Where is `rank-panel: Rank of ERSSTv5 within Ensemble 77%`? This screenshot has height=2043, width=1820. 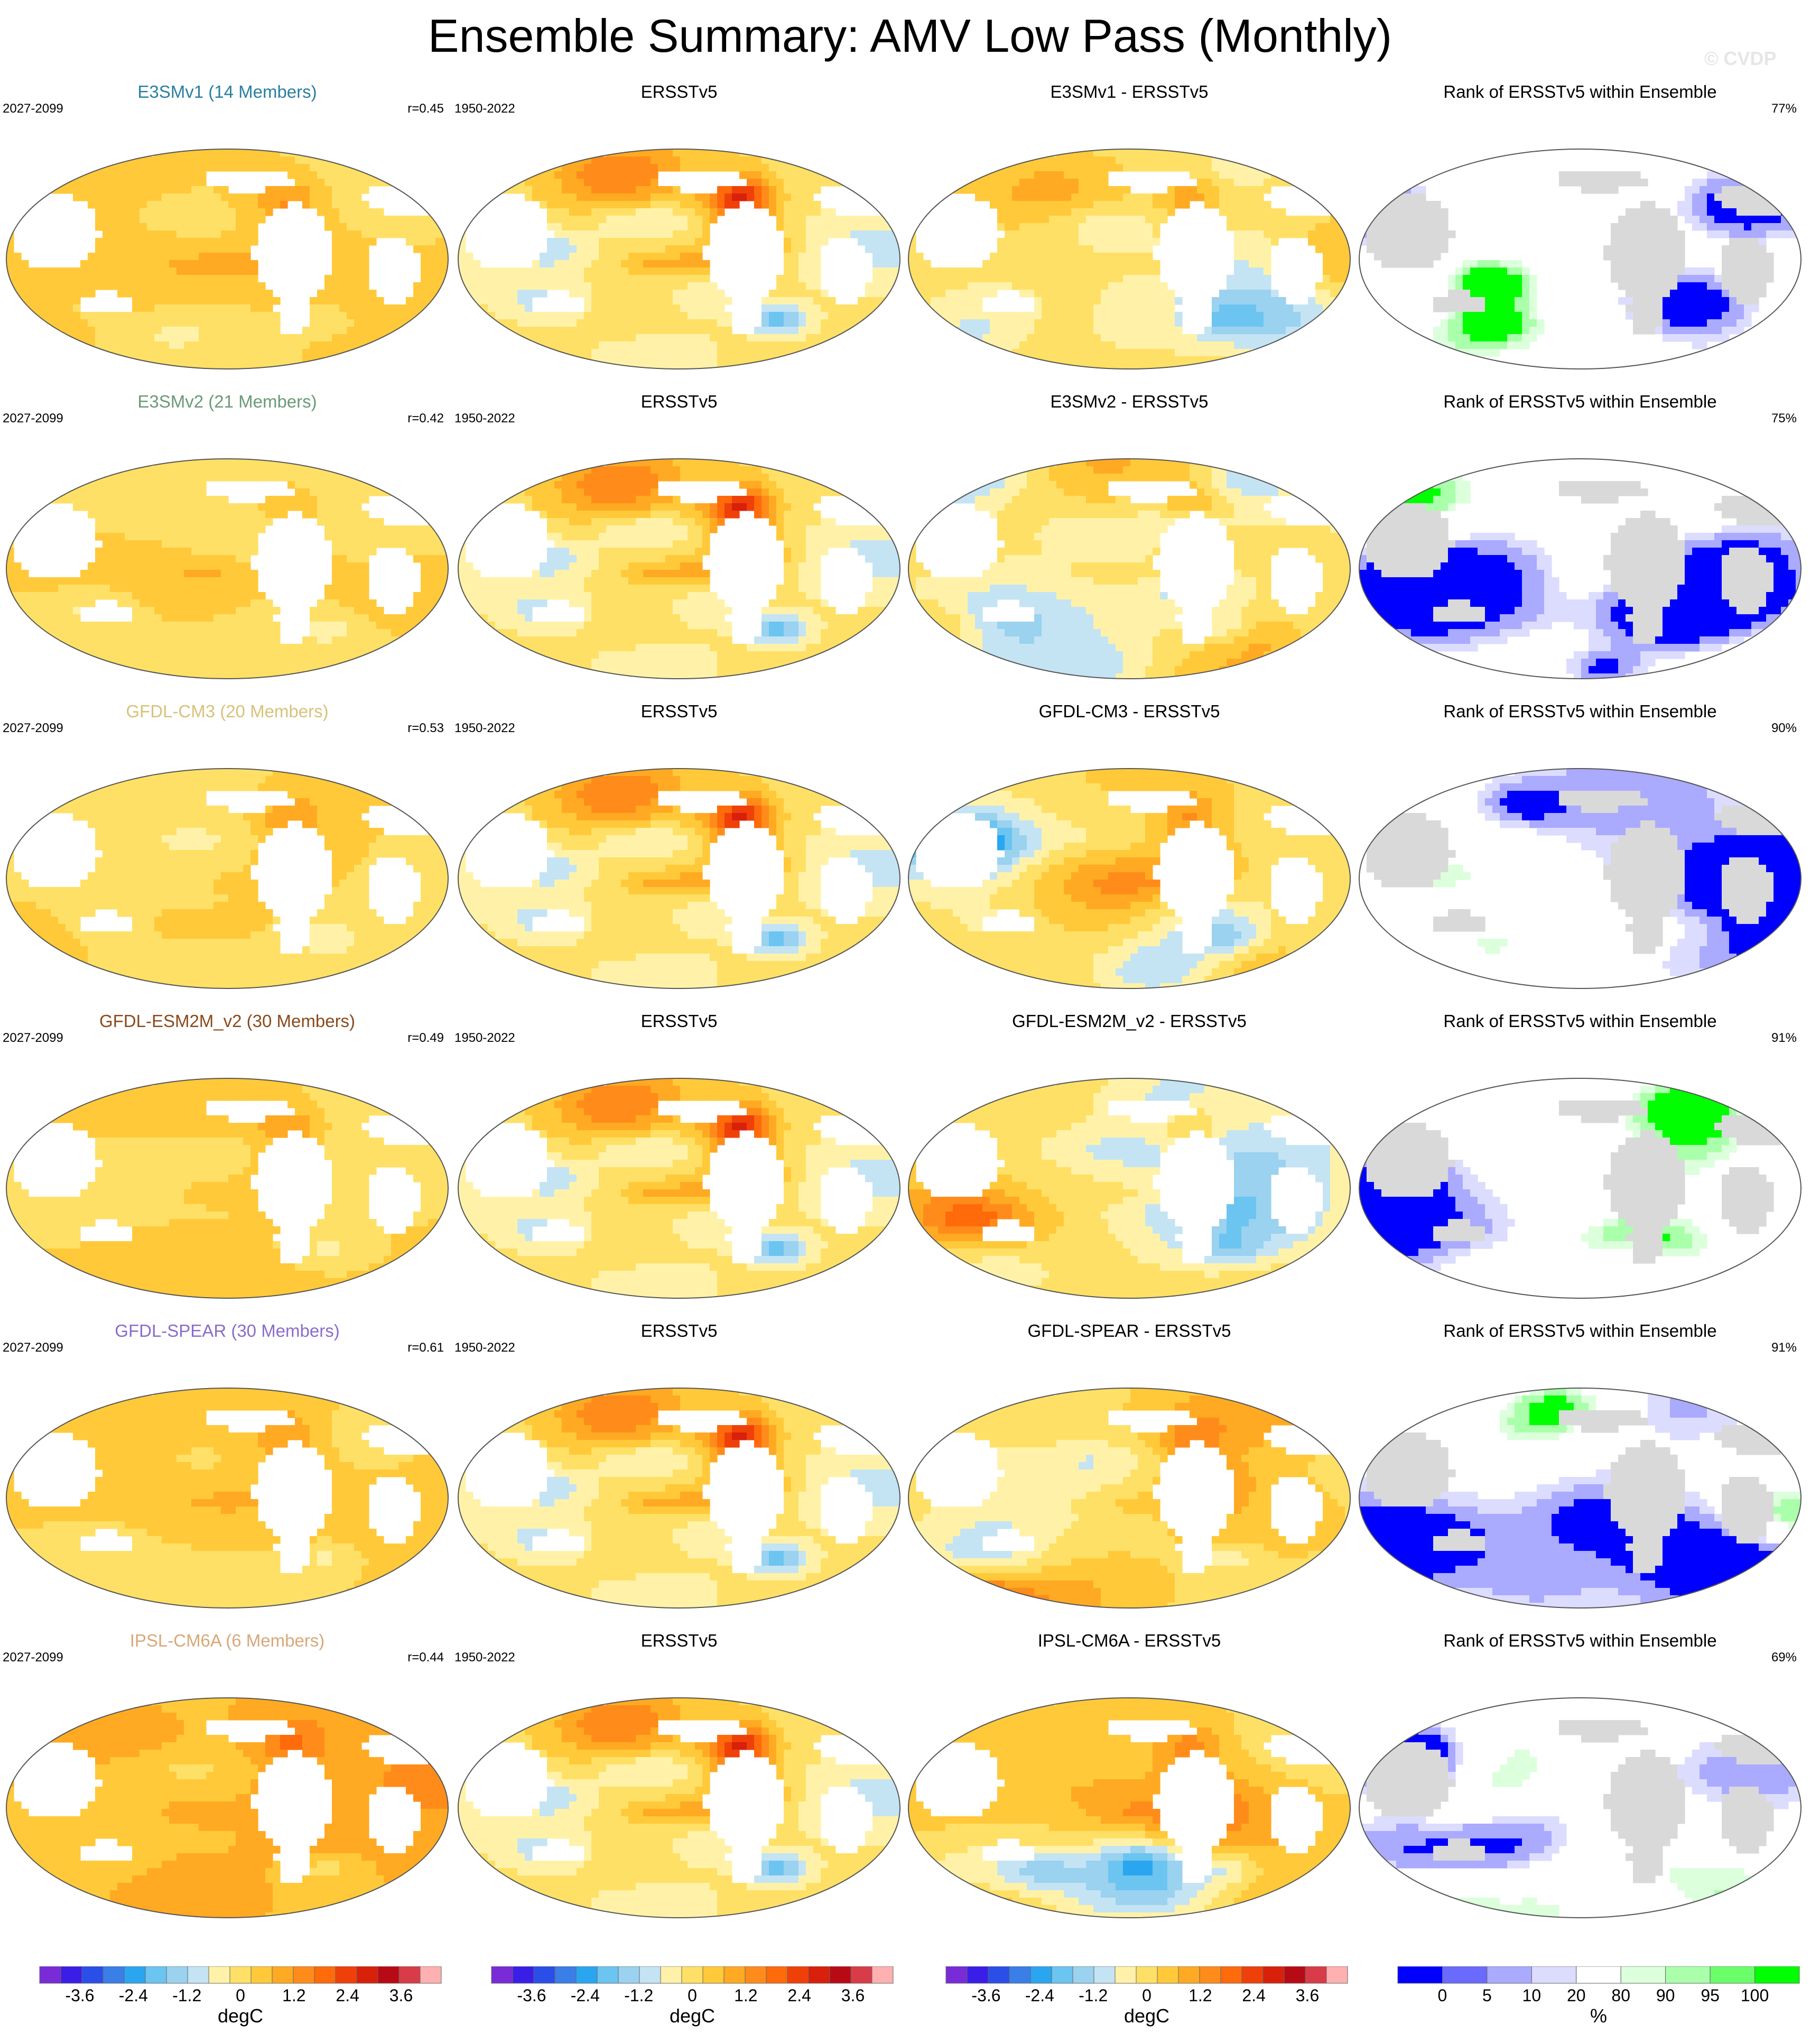
rank-panel: Rank of ERSSTv5 within Ensemble 77% is located at coordinates (1580, 227).